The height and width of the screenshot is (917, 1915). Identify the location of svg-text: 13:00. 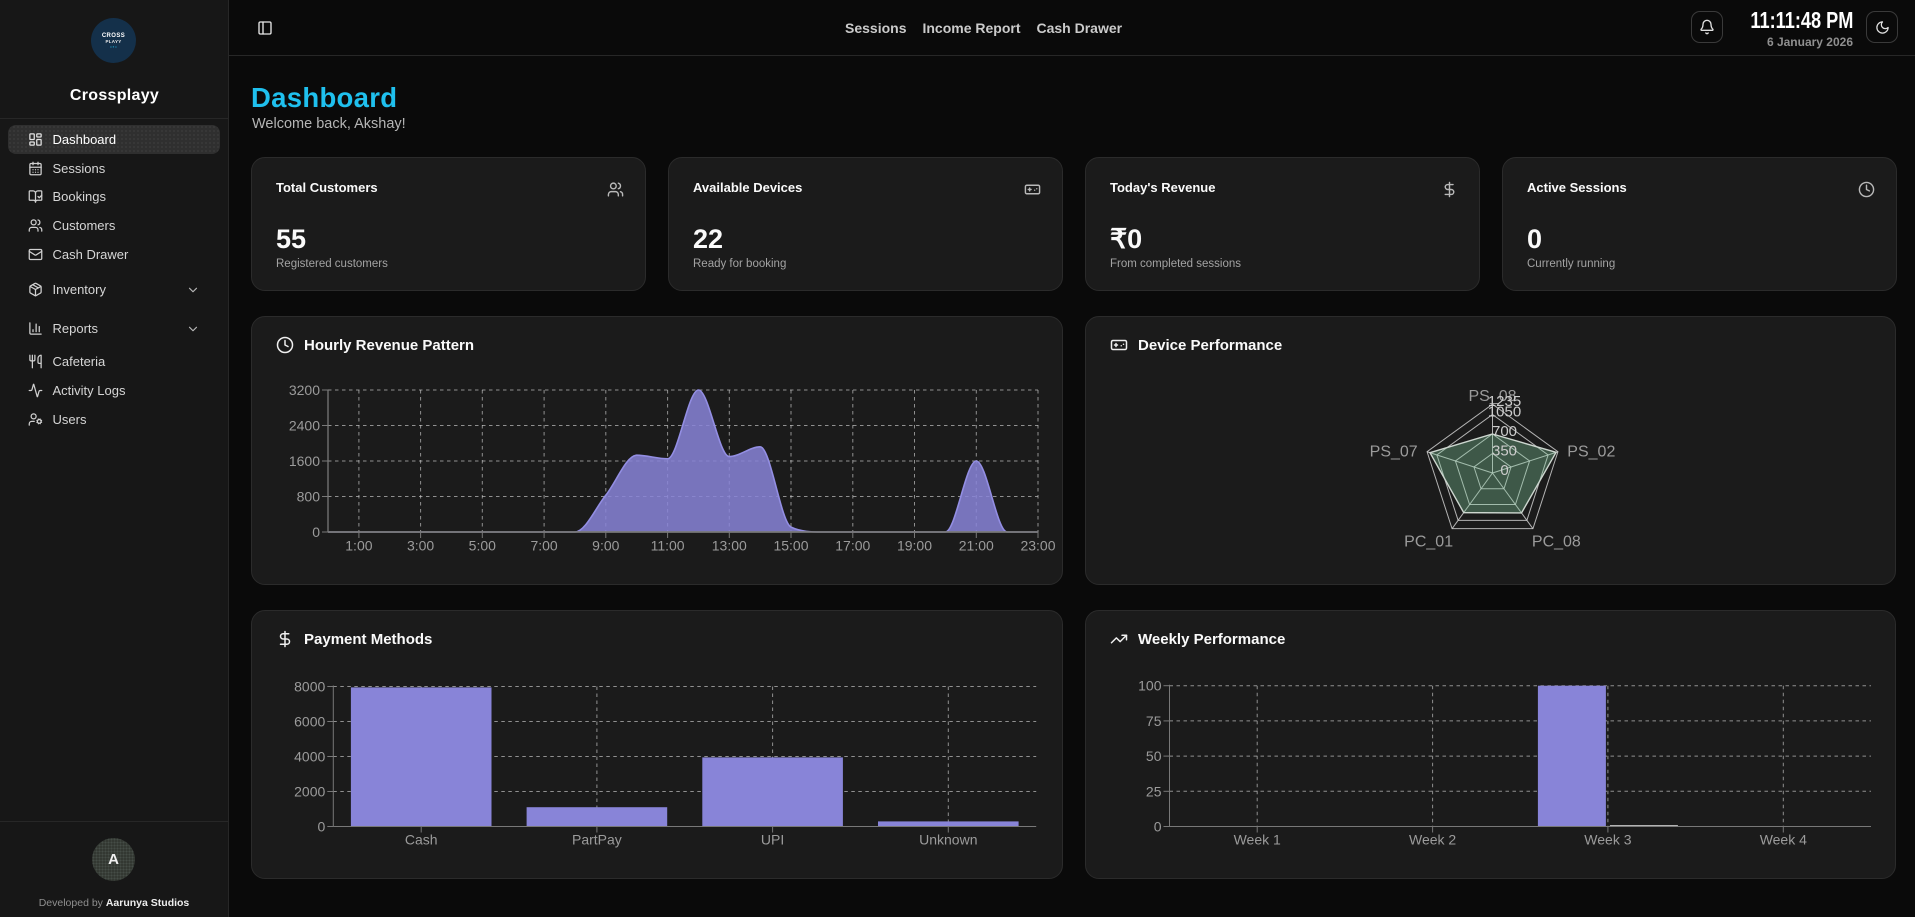
(729, 546).